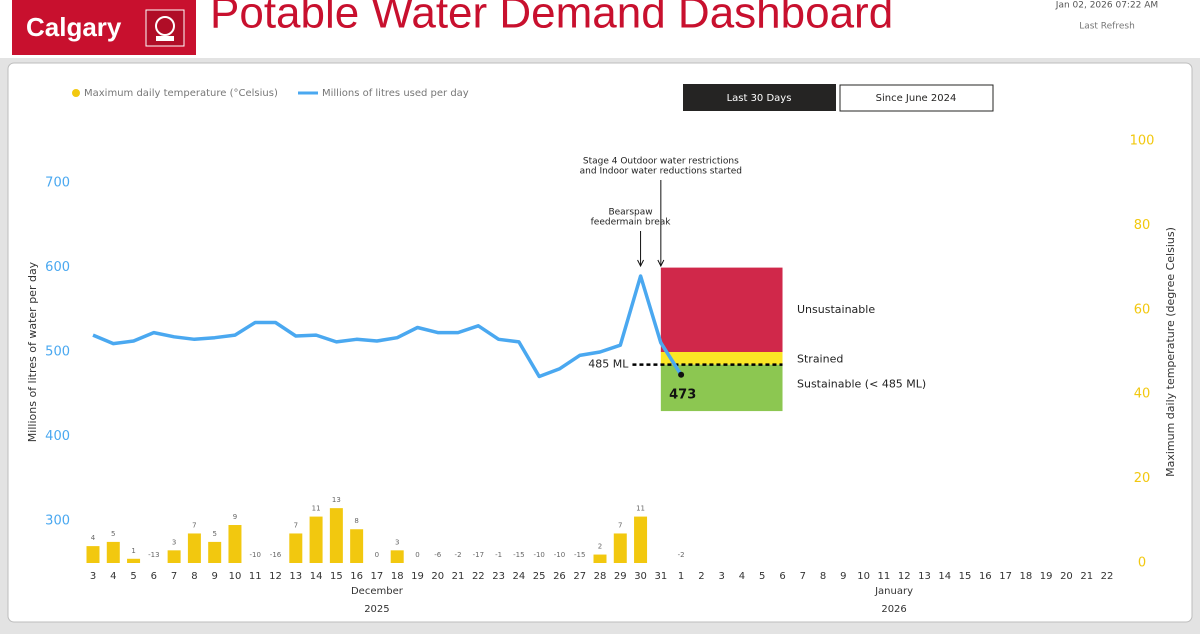 This screenshot has height=634, width=1200. I want to click on last-value-label: 473, so click(682, 394).